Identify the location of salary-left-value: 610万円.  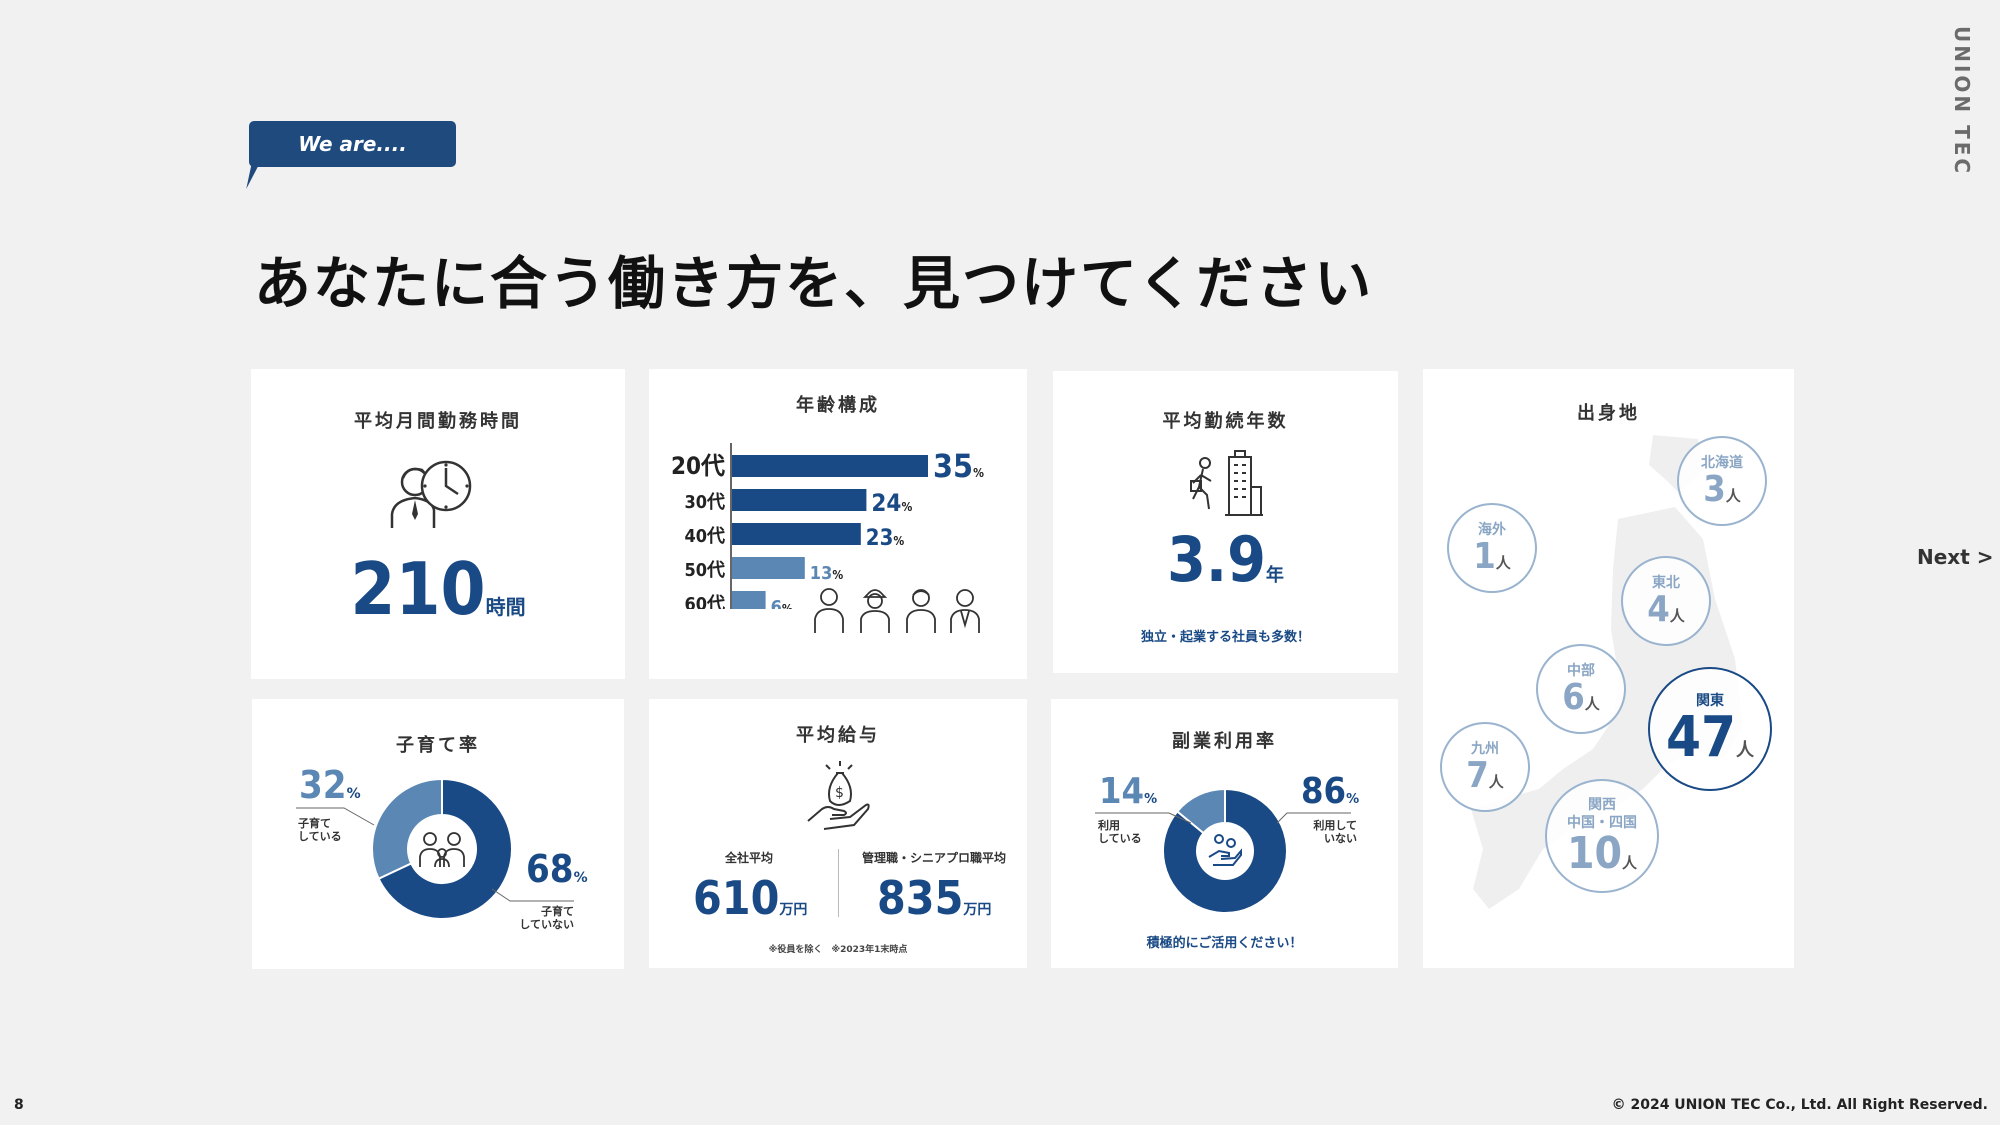
(750, 898).